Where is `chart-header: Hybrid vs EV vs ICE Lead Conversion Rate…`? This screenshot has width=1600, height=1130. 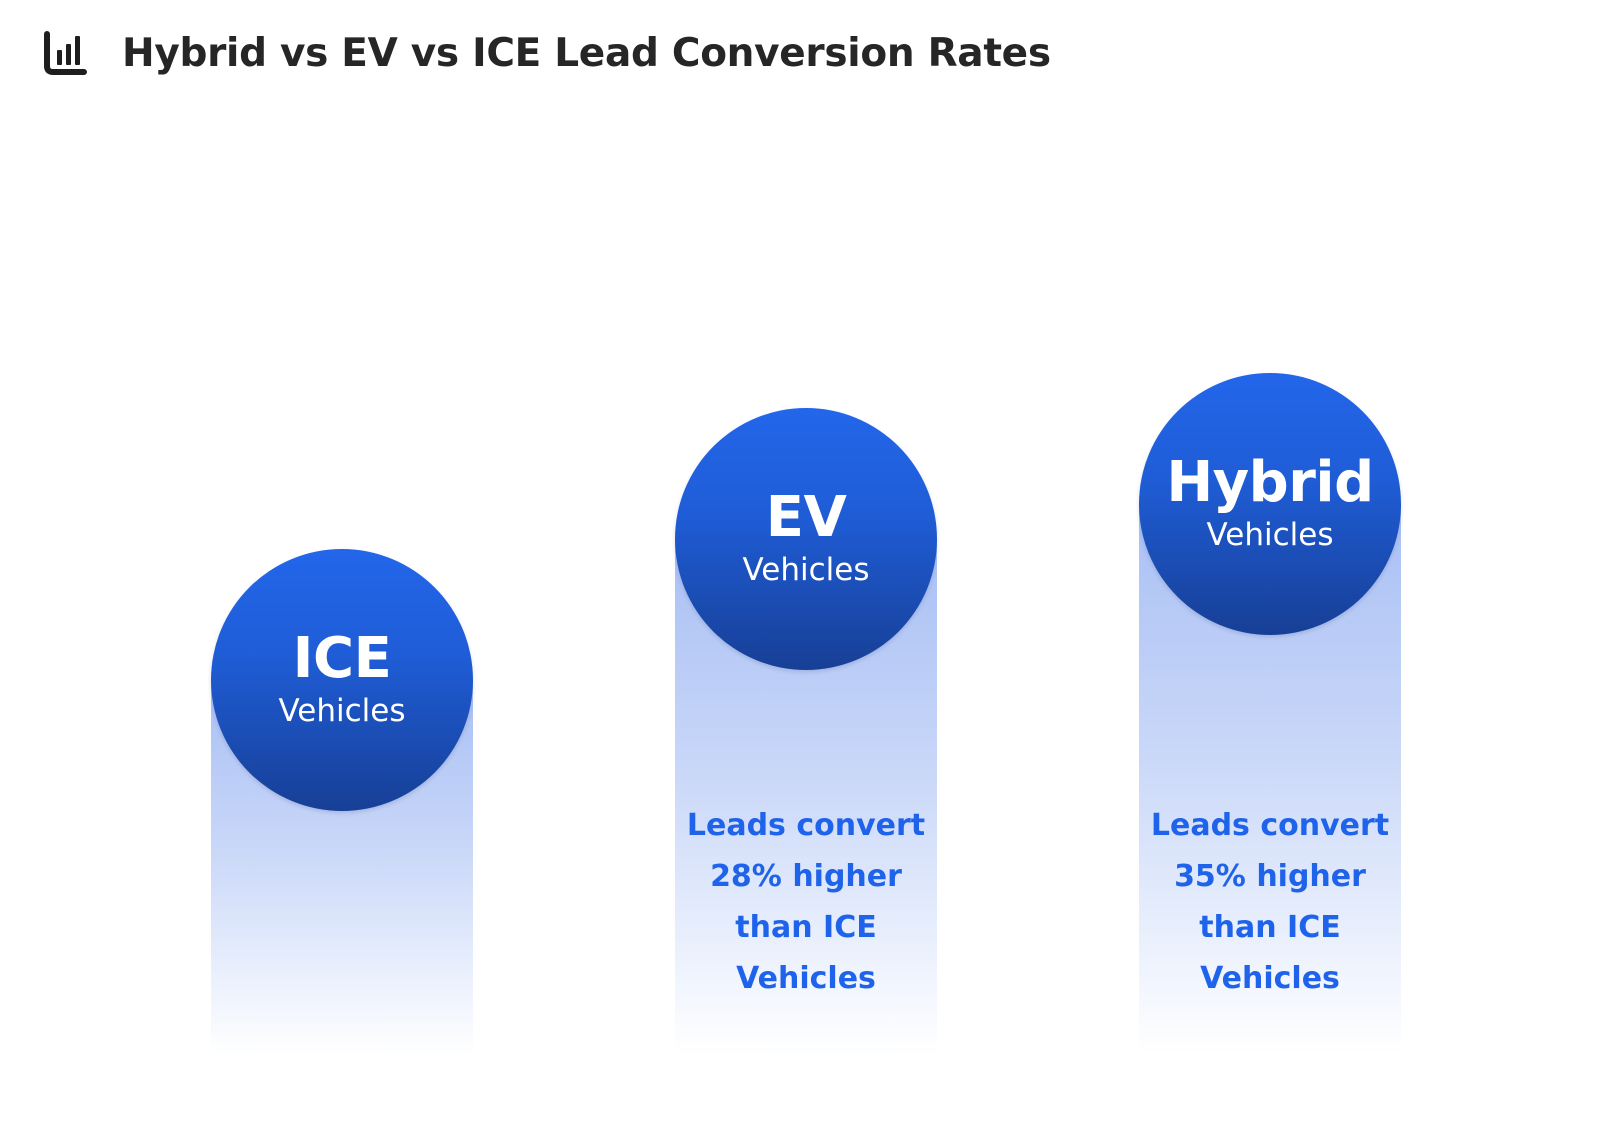 chart-header: Hybrid vs EV vs ICE Lead Conversion Rate… is located at coordinates (546, 53).